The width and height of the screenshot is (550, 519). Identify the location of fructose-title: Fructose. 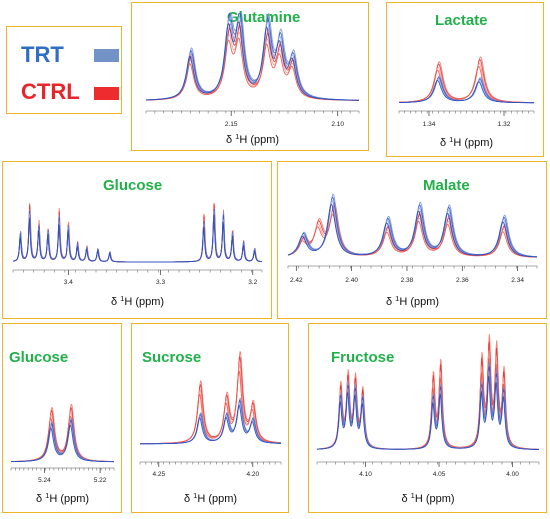
(362, 357).